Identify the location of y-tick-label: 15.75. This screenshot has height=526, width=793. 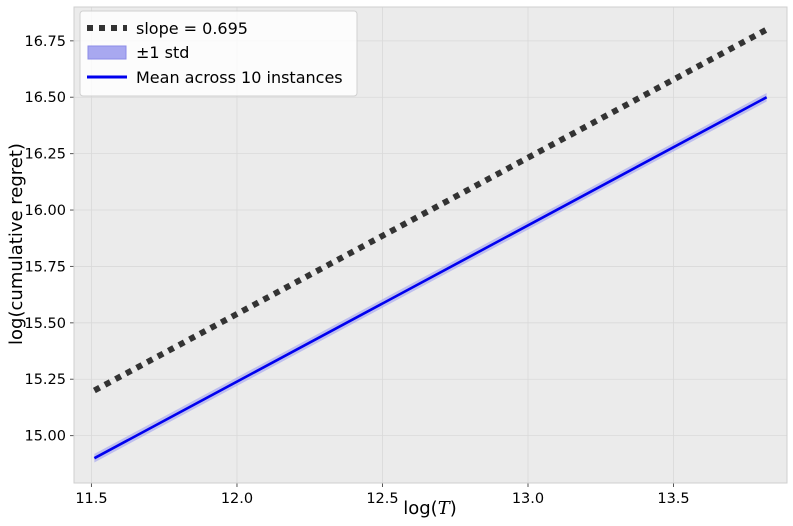
(45, 267).